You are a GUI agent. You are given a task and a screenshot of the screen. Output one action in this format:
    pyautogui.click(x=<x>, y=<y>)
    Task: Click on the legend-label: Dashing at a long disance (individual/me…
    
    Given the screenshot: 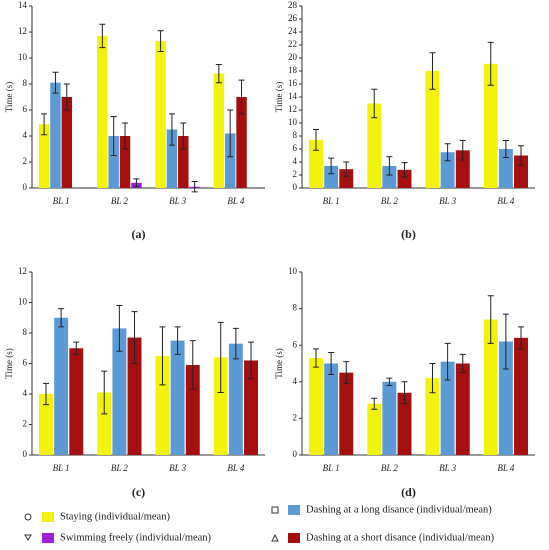 What is the action you would take?
    pyautogui.click(x=399, y=509)
    